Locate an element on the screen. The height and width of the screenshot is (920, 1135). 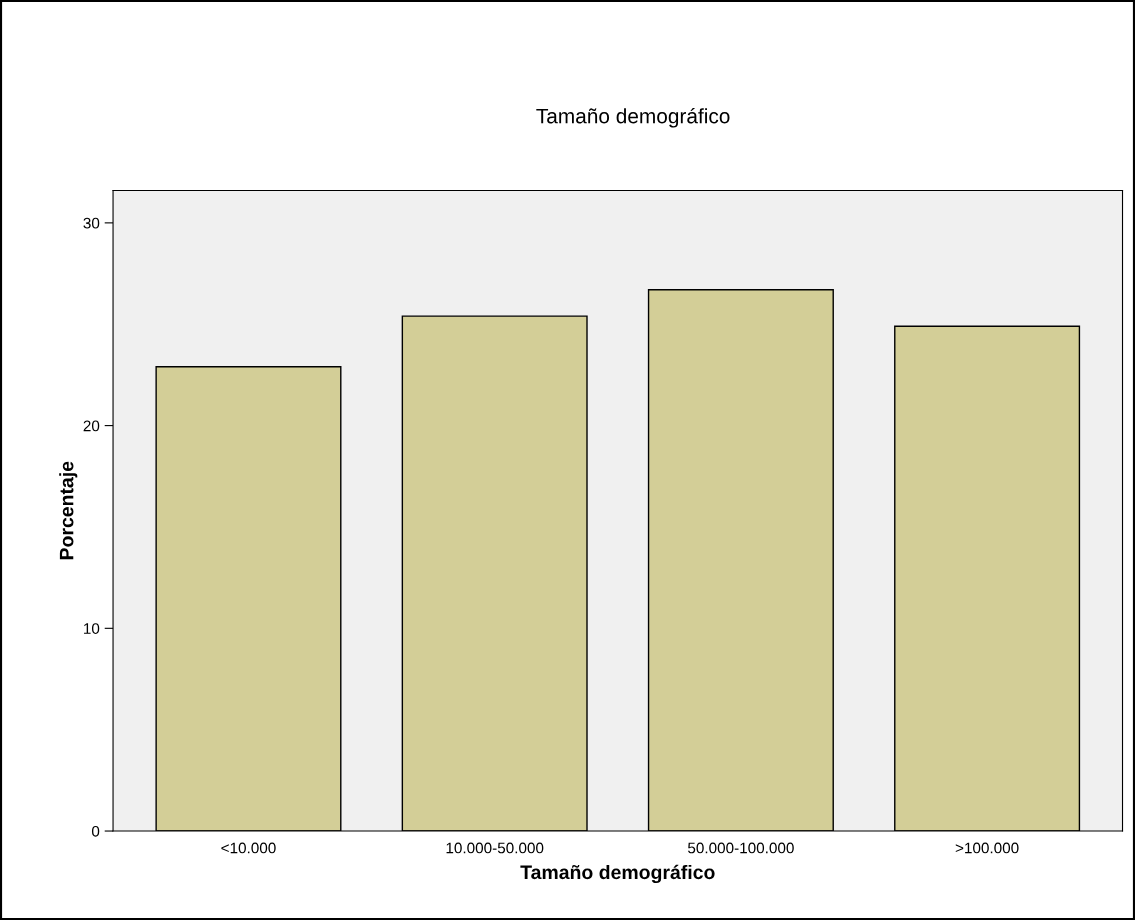
y-axis-title: Porcentaje is located at coordinates (68, 510).